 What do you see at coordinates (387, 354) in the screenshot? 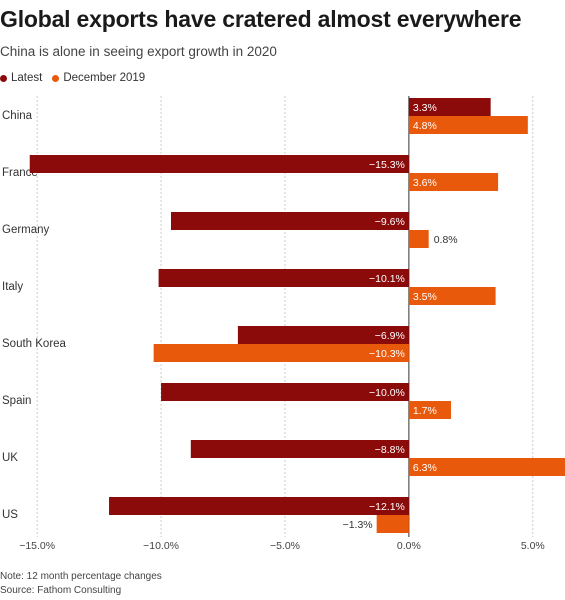
I see `data-label-december-2019-south-korea: −10.3%` at bounding box center [387, 354].